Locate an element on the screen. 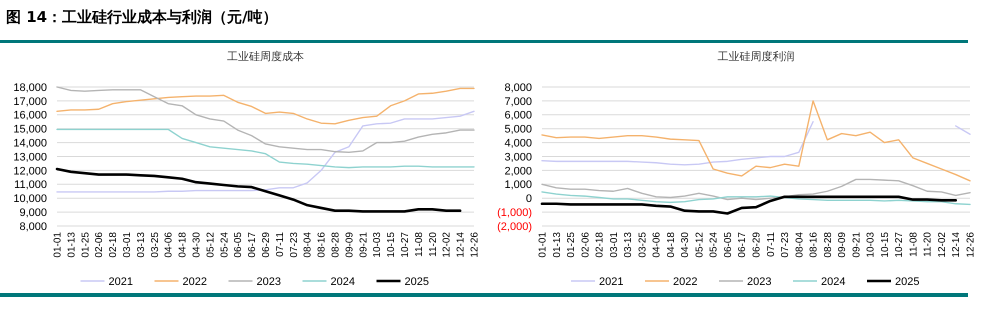 The height and width of the screenshot is (334, 984). chart-title: 图 14：工业硅行业成本与利润（元/吨） is located at coordinates (142, 17).